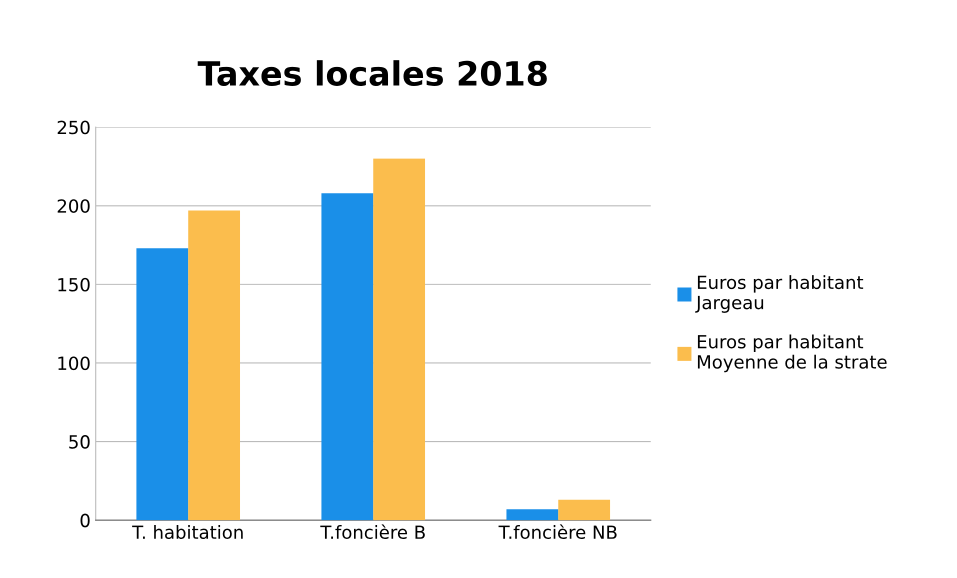 The image size is (957, 578). What do you see at coordinates (792, 353) in the screenshot?
I see `legend-label: Euros par habitant Moyenne de la strate` at bounding box center [792, 353].